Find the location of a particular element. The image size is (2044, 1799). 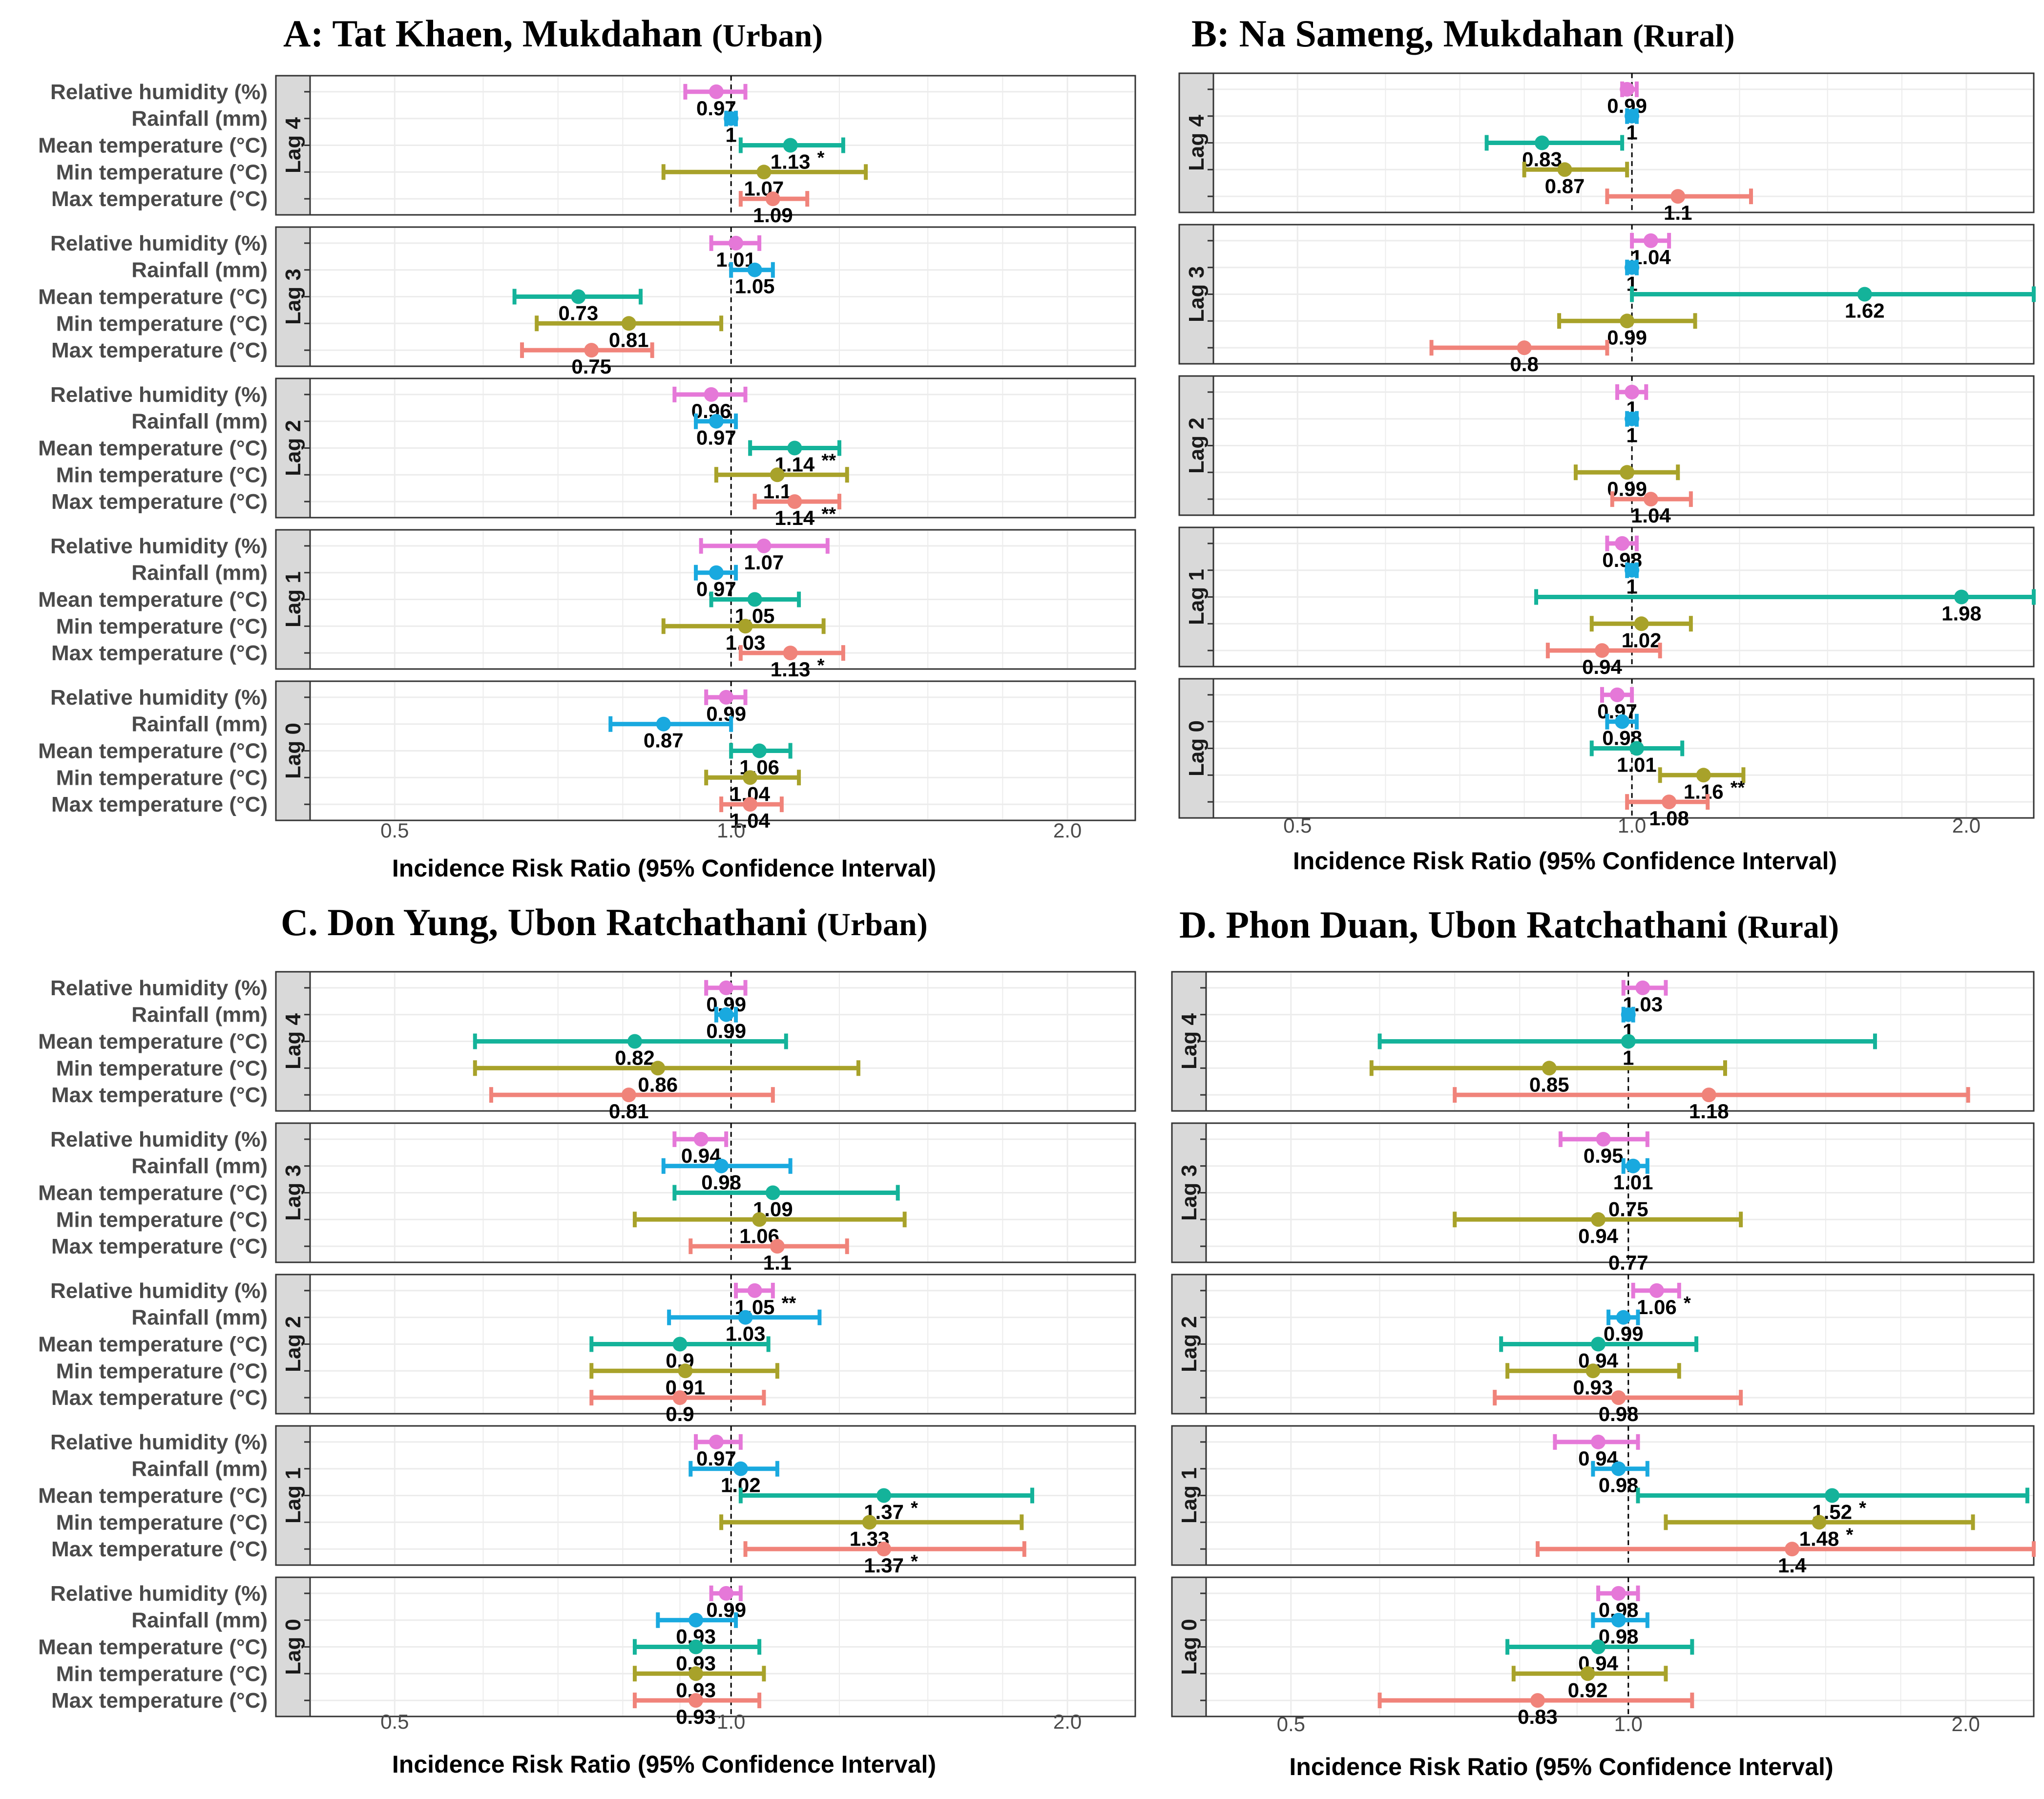

panel-title: C. Don Yung, Ubon Ratchathani (Urban) is located at coordinates (604, 922).